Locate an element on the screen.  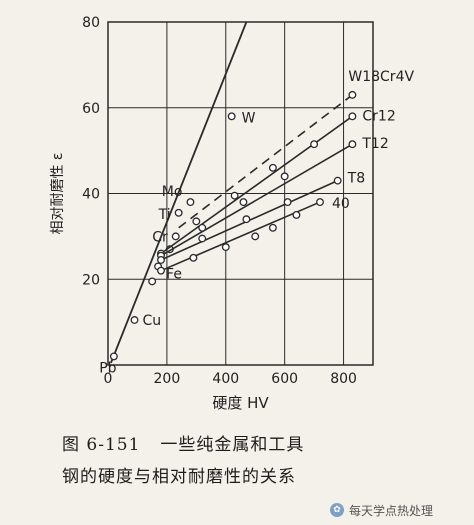
series-label: 40 is located at coordinates (341, 204).